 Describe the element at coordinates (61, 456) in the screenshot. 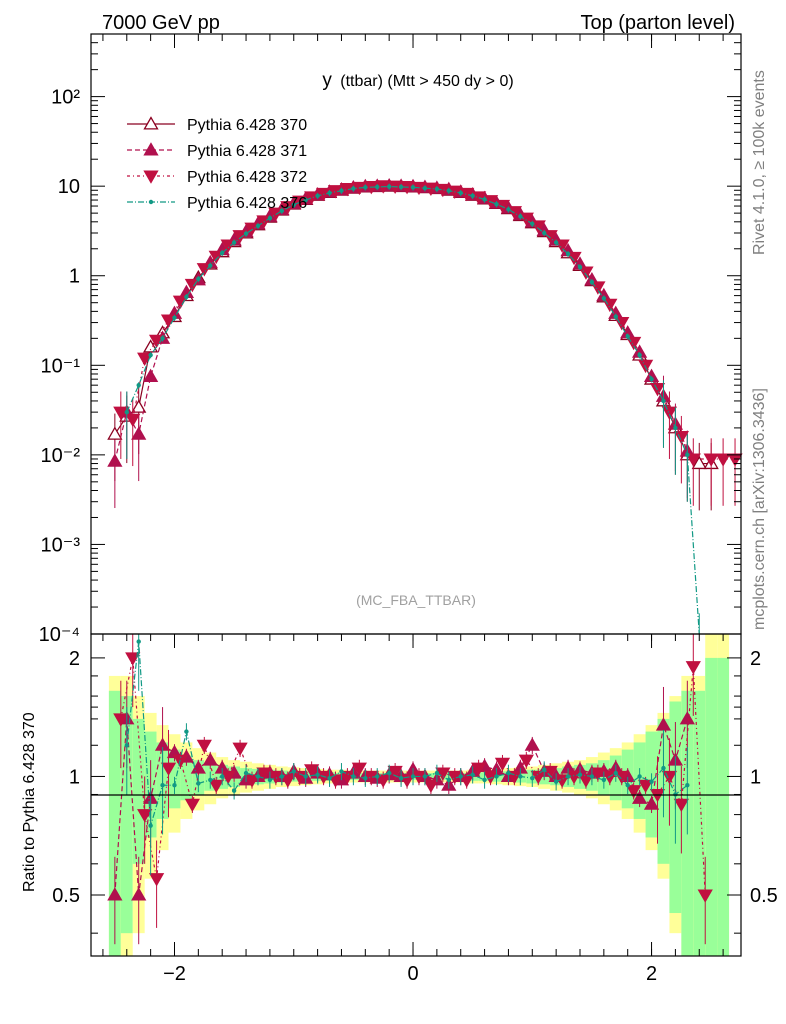

I see `y-tick-label: 10⁻²` at that location.